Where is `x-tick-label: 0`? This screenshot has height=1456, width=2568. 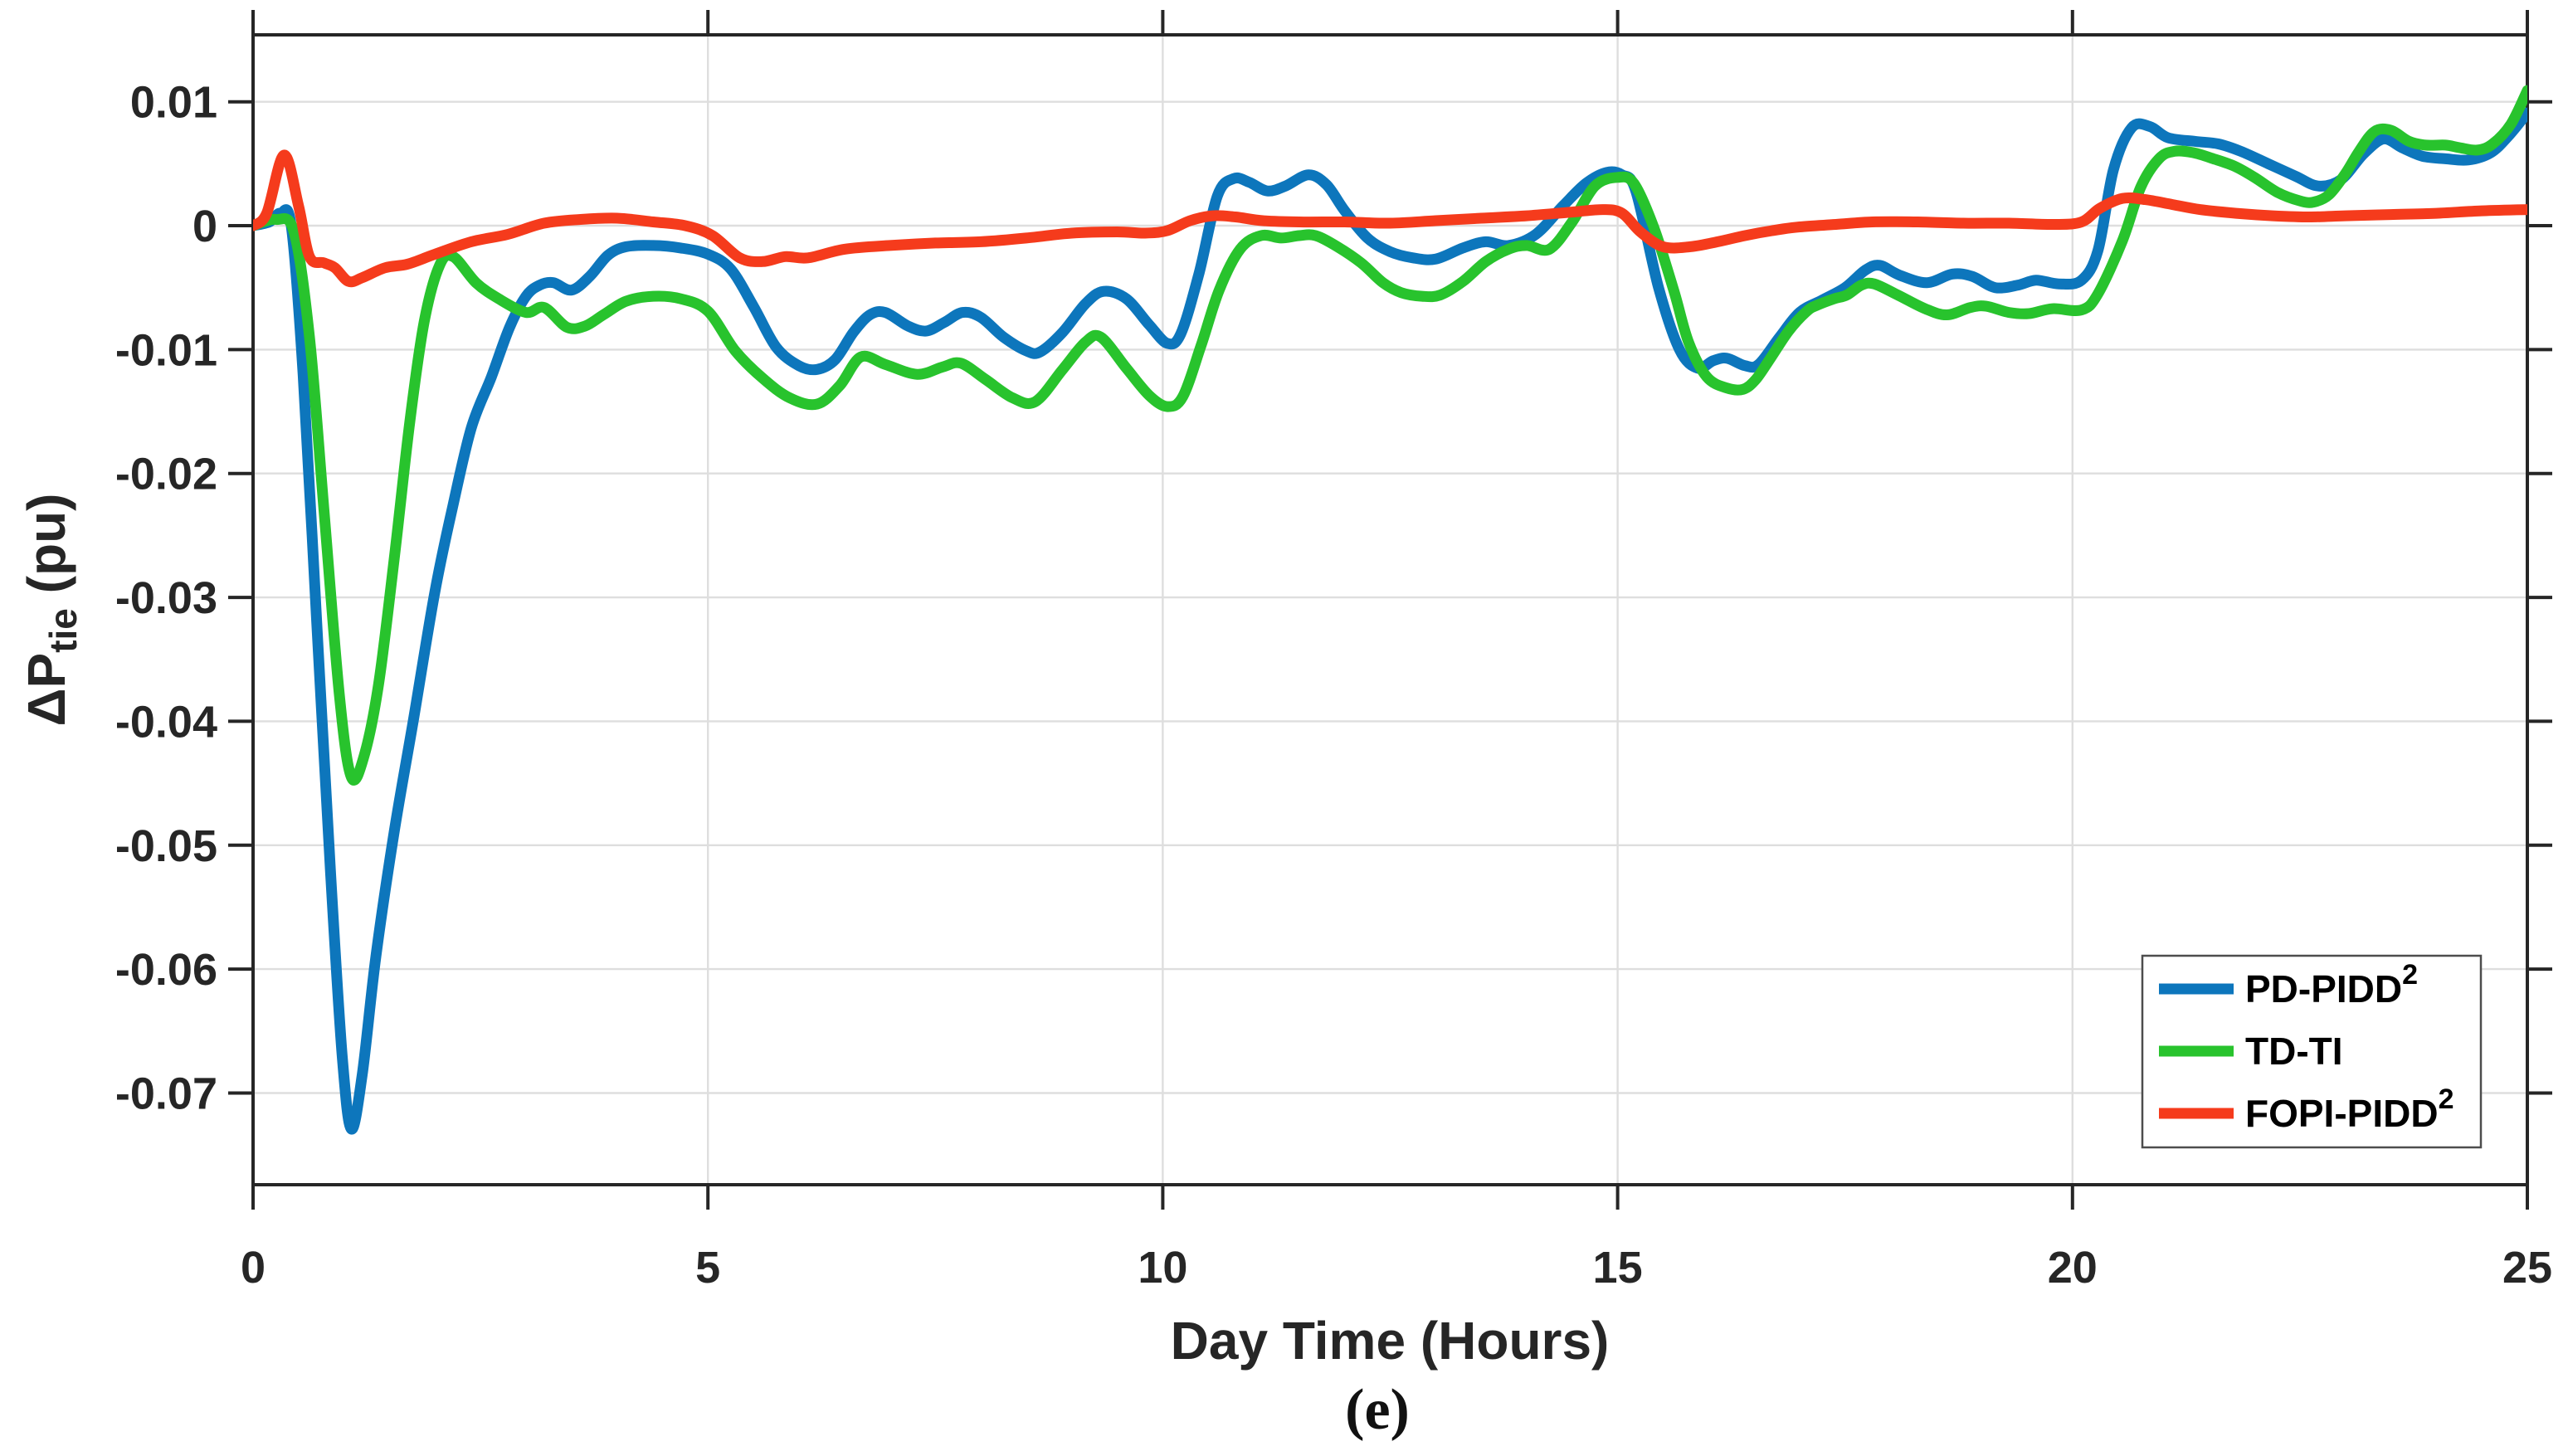 x-tick-label: 0 is located at coordinates (253, 1268).